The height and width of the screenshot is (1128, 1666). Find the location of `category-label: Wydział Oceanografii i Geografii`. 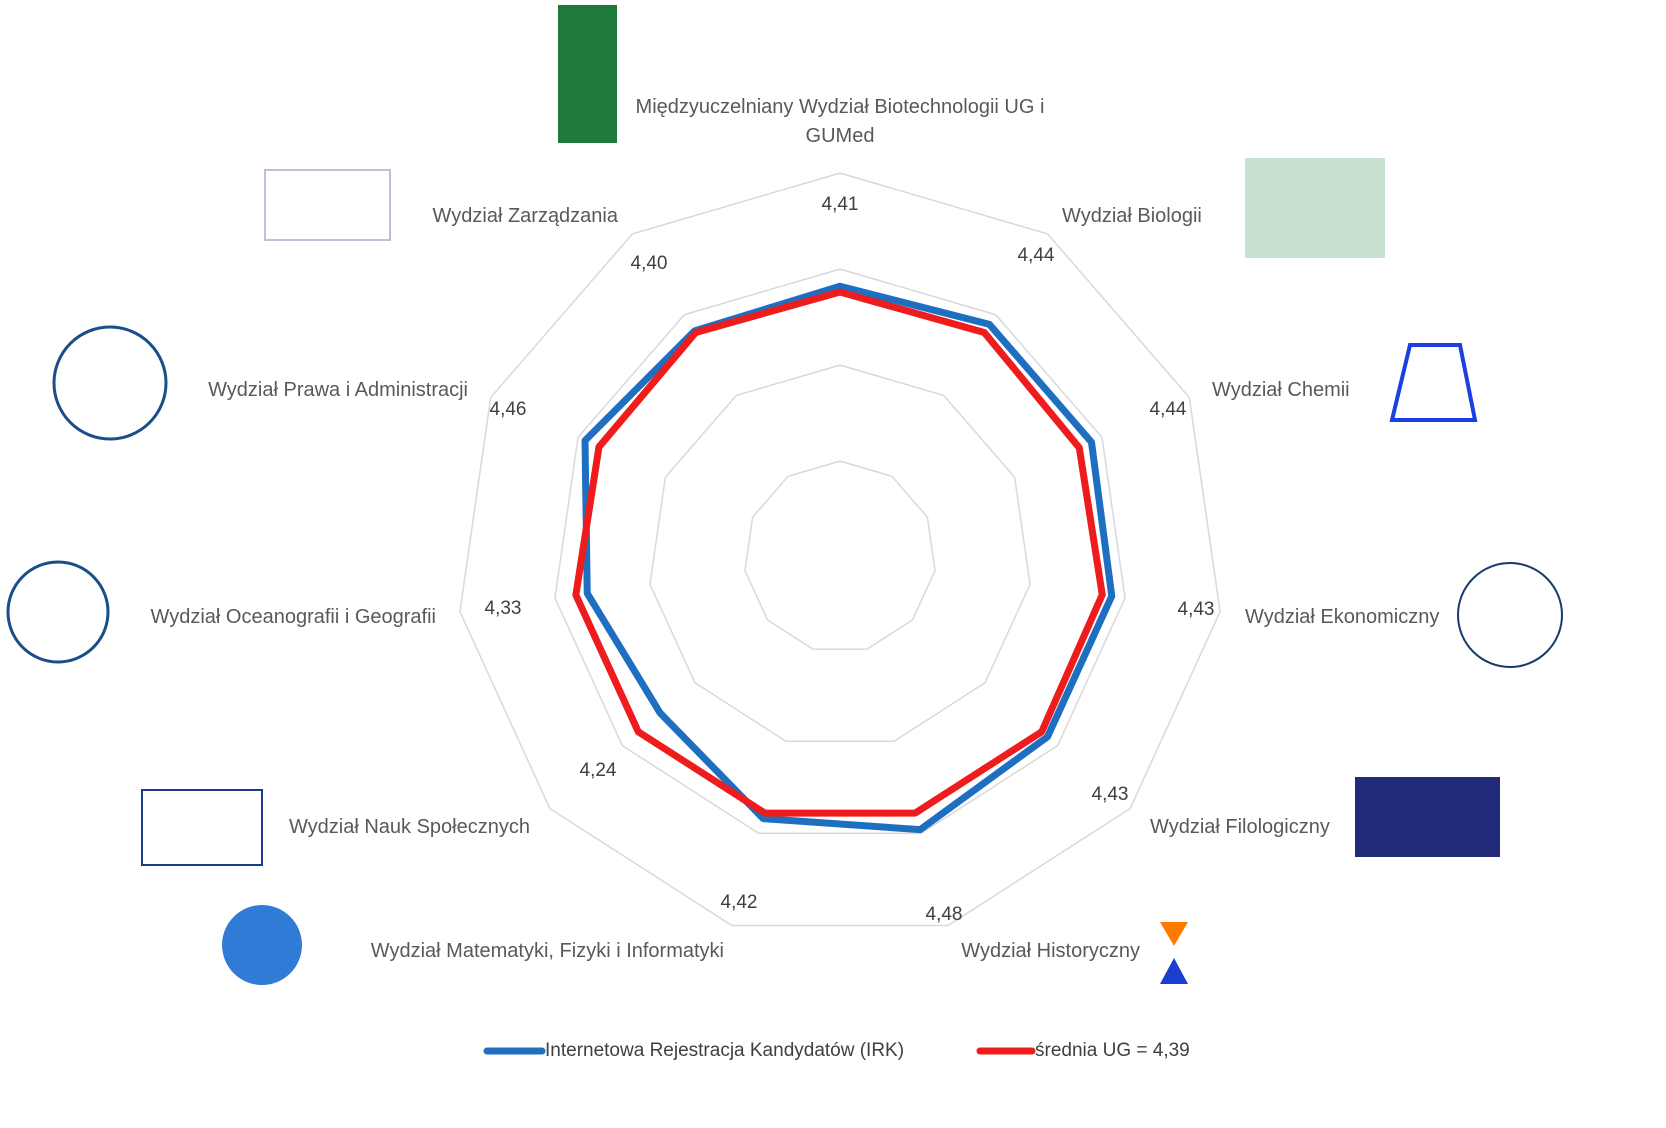

category-label: Wydział Oceanografii i Geografii is located at coordinates (293, 617).